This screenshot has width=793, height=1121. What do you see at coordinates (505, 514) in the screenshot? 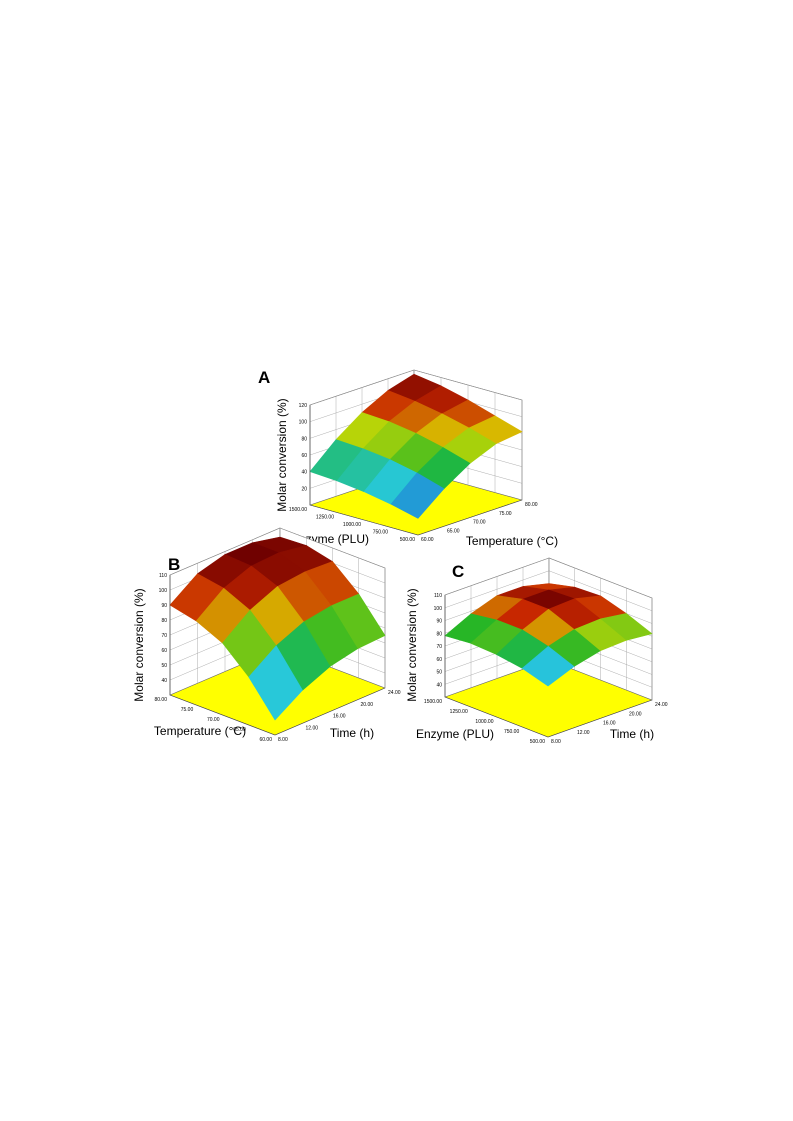
I see `y-tick-label: 75.00` at bounding box center [505, 514].